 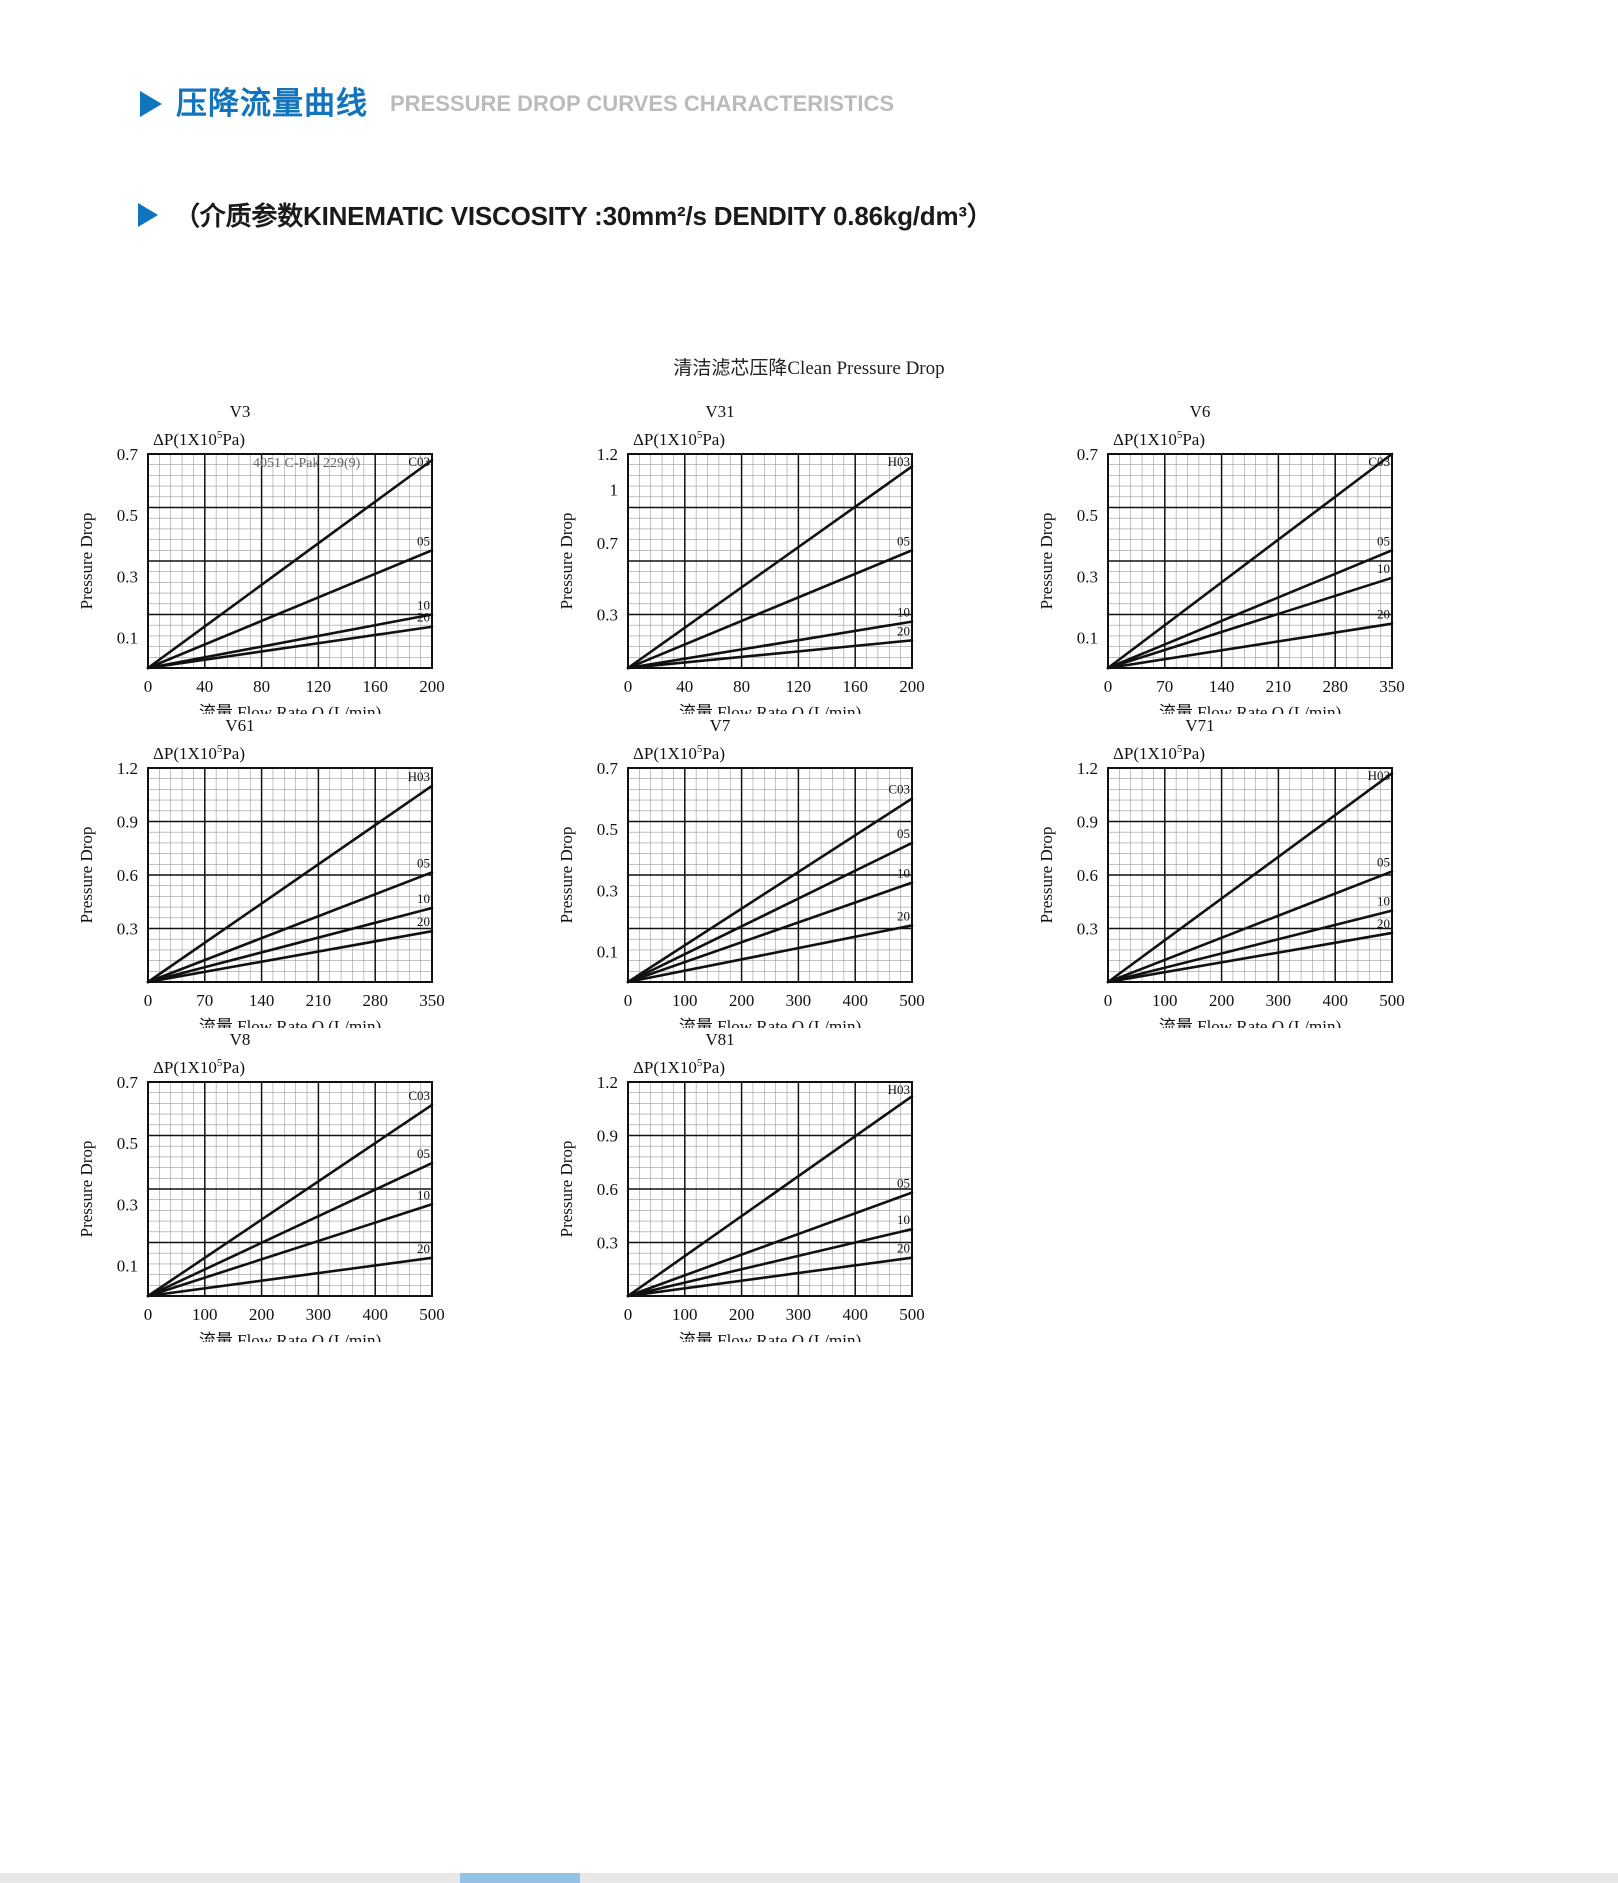 I want to click on x-tick-label: 40, so click(x=684, y=686).